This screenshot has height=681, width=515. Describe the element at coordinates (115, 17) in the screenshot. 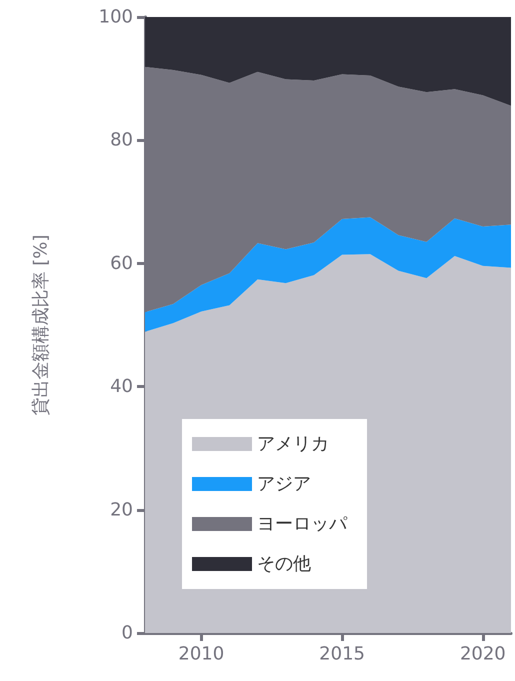

I see `y-tick-label: 100` at that location.